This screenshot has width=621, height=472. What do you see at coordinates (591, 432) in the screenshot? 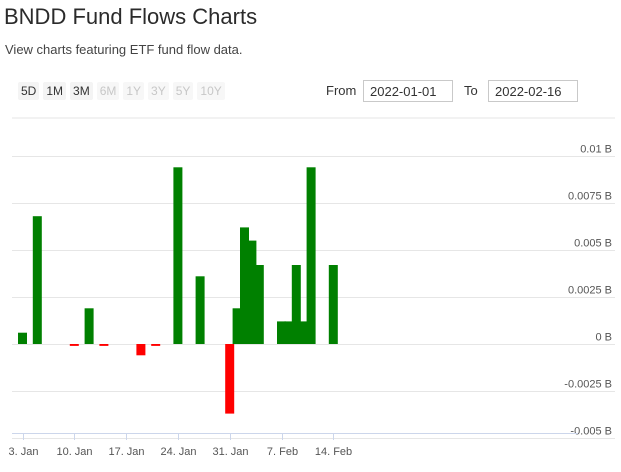
I see `y-tick-label: -0.005 B` at bounding box center [591, 432].